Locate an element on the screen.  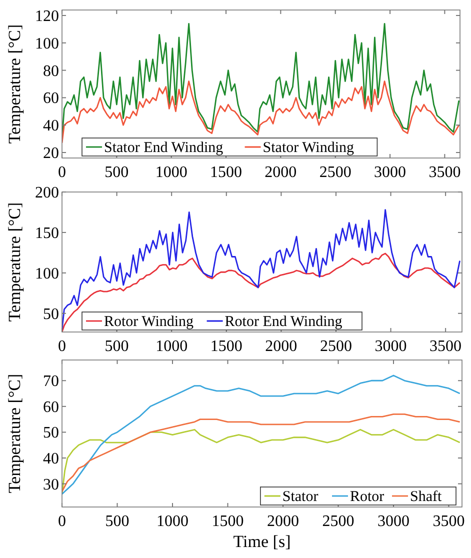
legend-label: Rotor Winding is located at coordinates (149, 322).